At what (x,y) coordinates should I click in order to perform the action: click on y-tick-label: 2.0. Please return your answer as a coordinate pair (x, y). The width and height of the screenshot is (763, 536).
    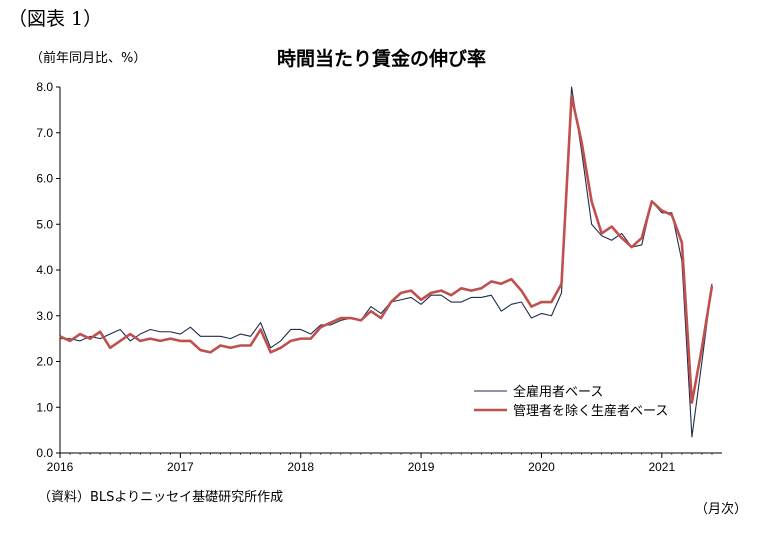
    Looking at the image, I should click on (44, 362).